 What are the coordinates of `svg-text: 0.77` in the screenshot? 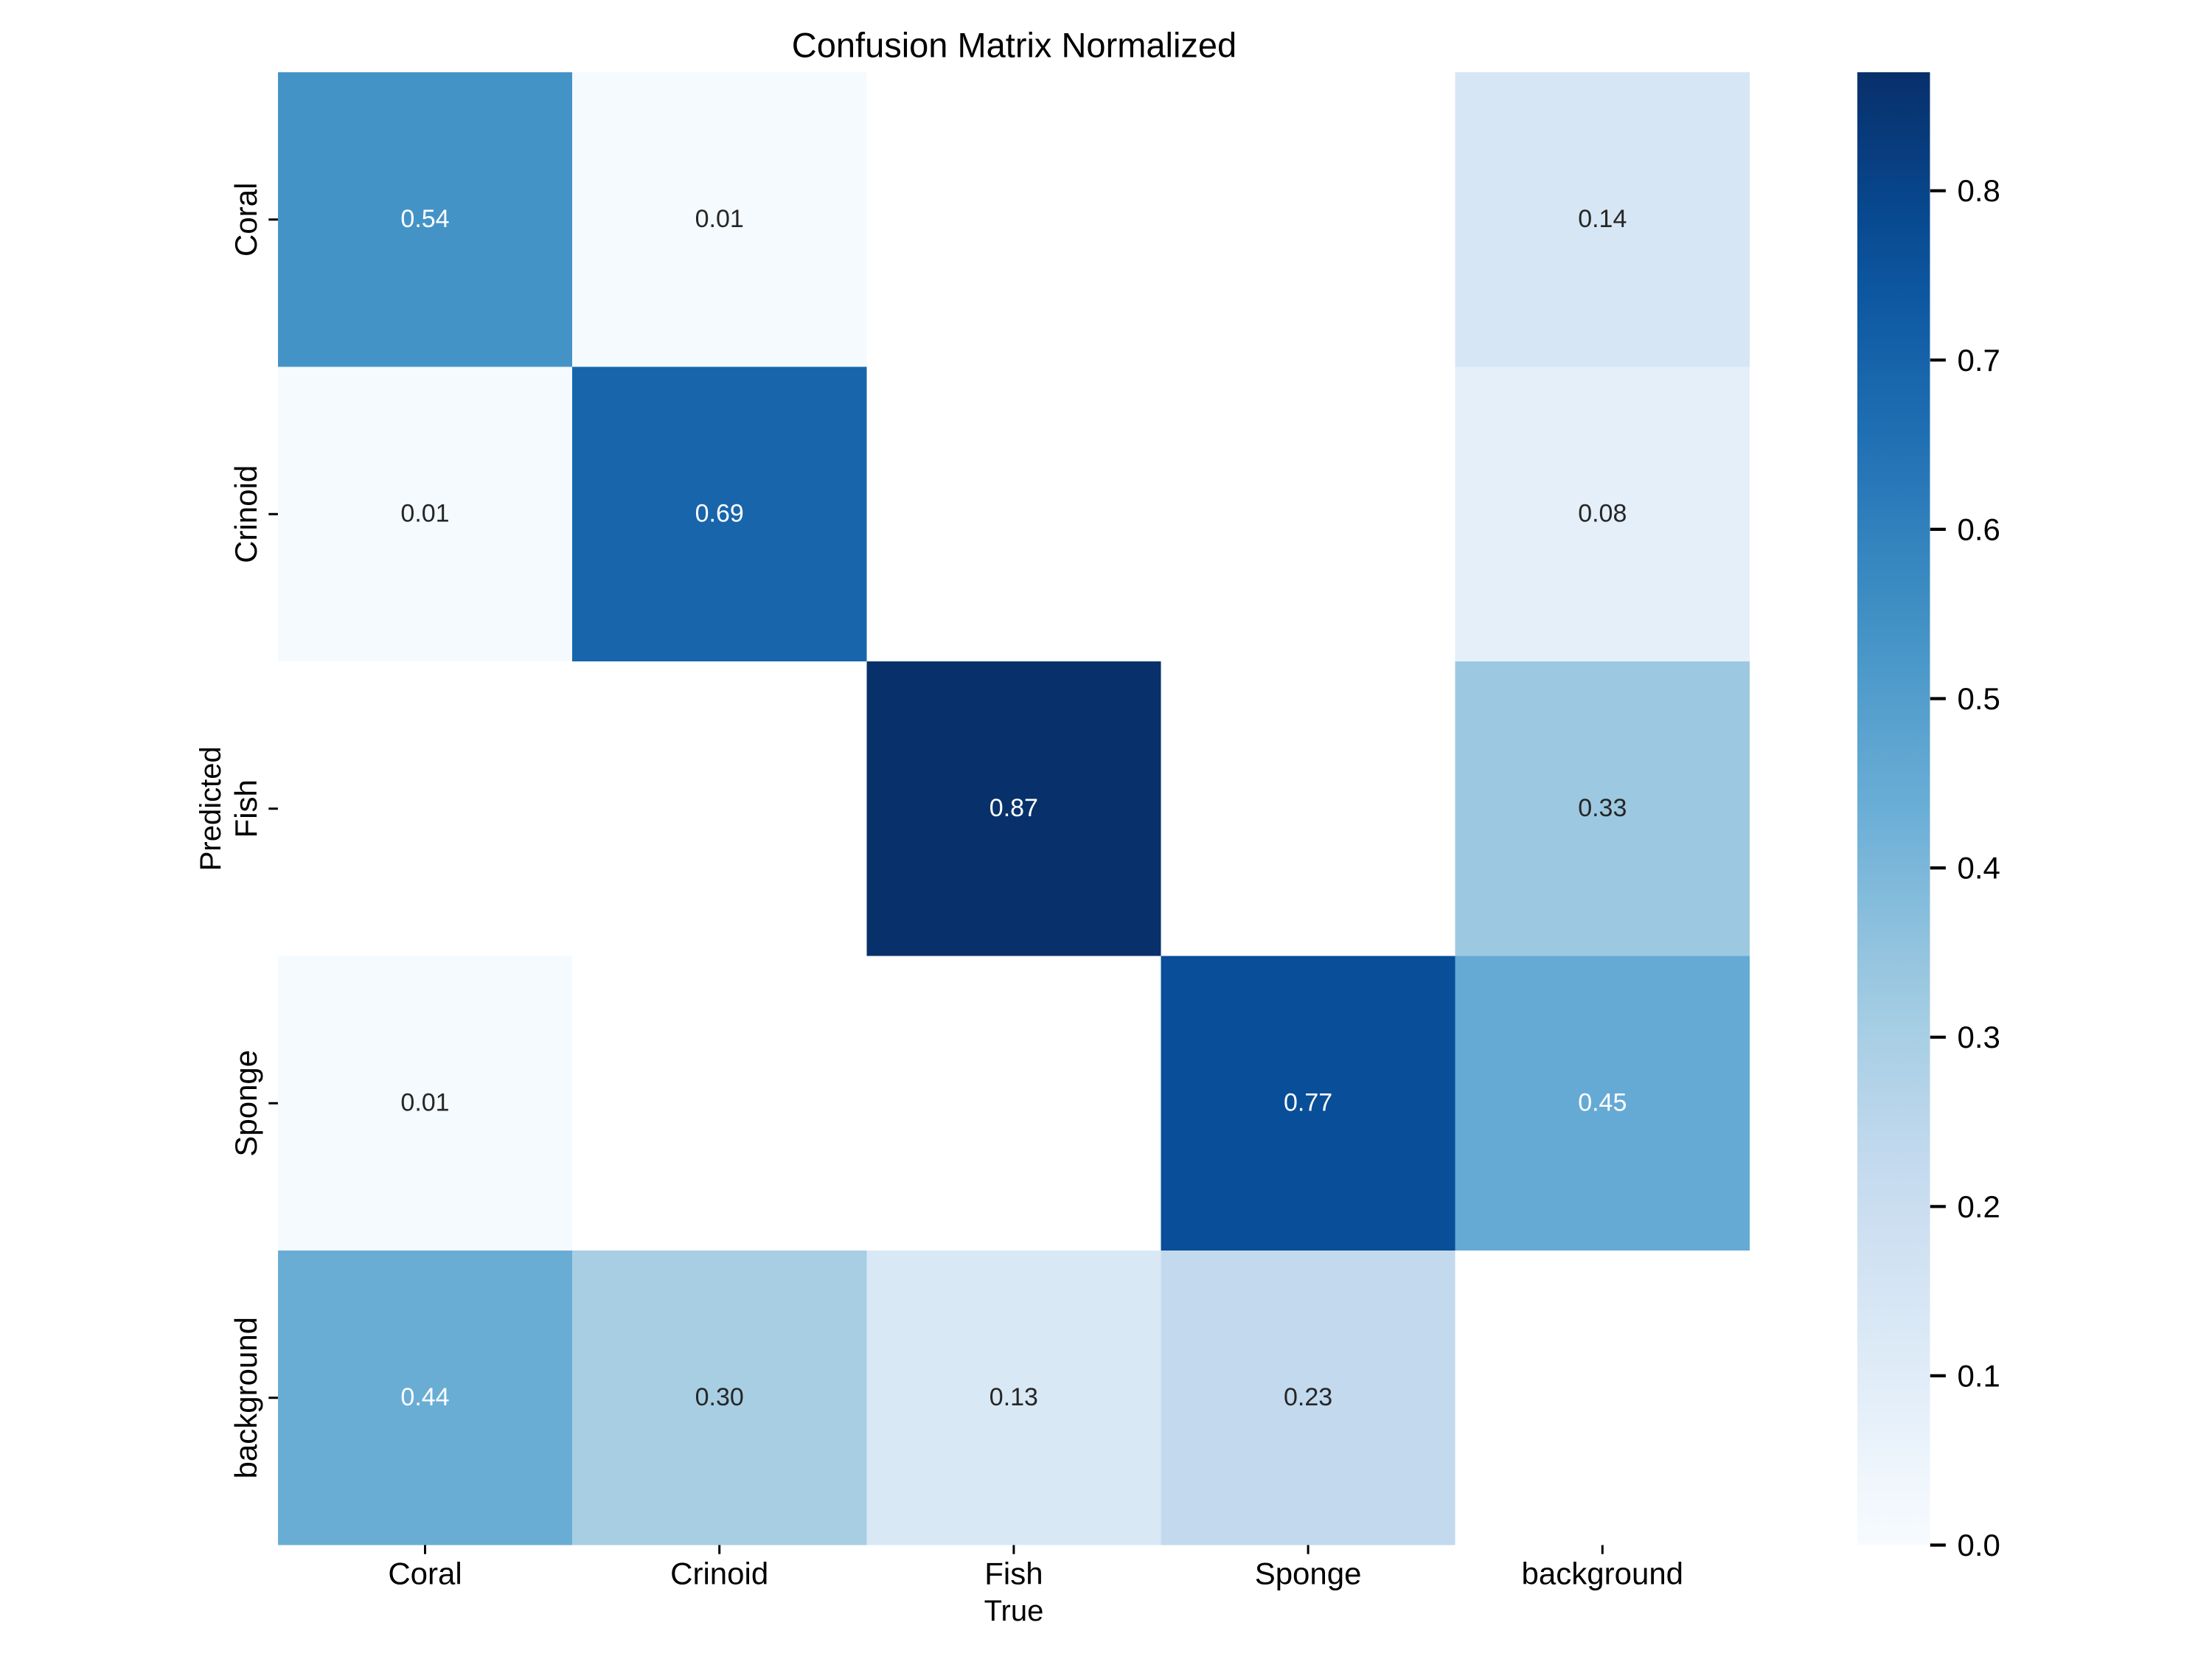 It's located at (1308, 1102).